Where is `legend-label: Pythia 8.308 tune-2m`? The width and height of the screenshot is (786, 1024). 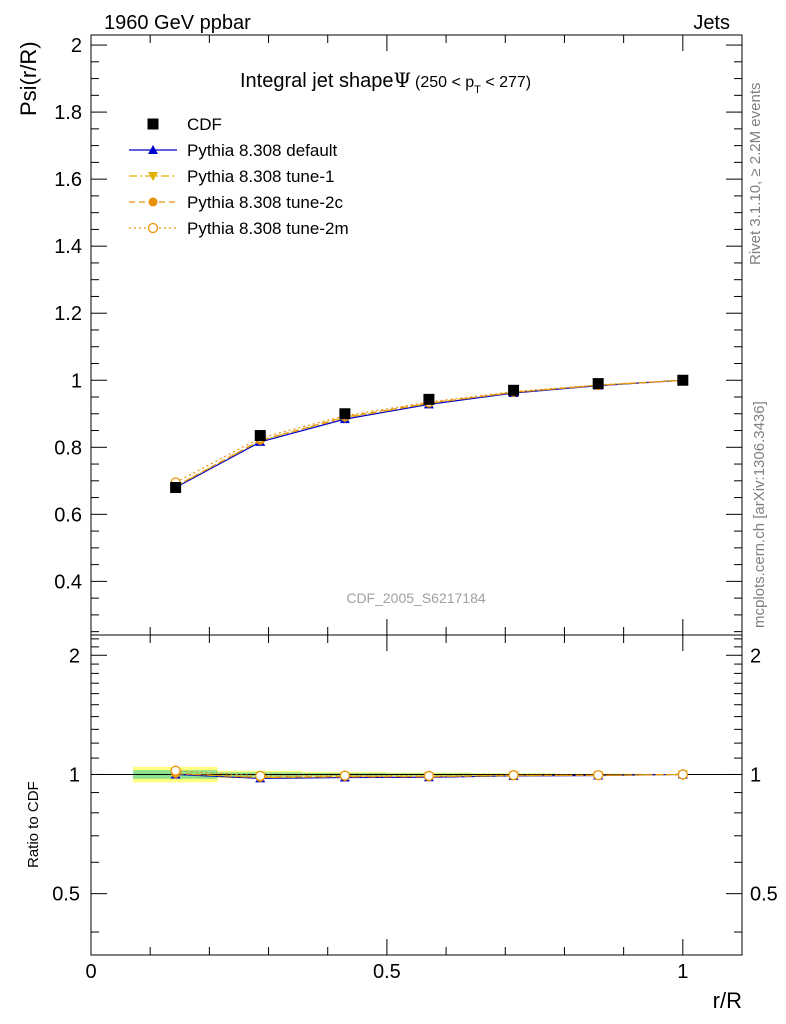 legend-label: Pythia 8.308 tune-2m is located at coordinates (268, 228).